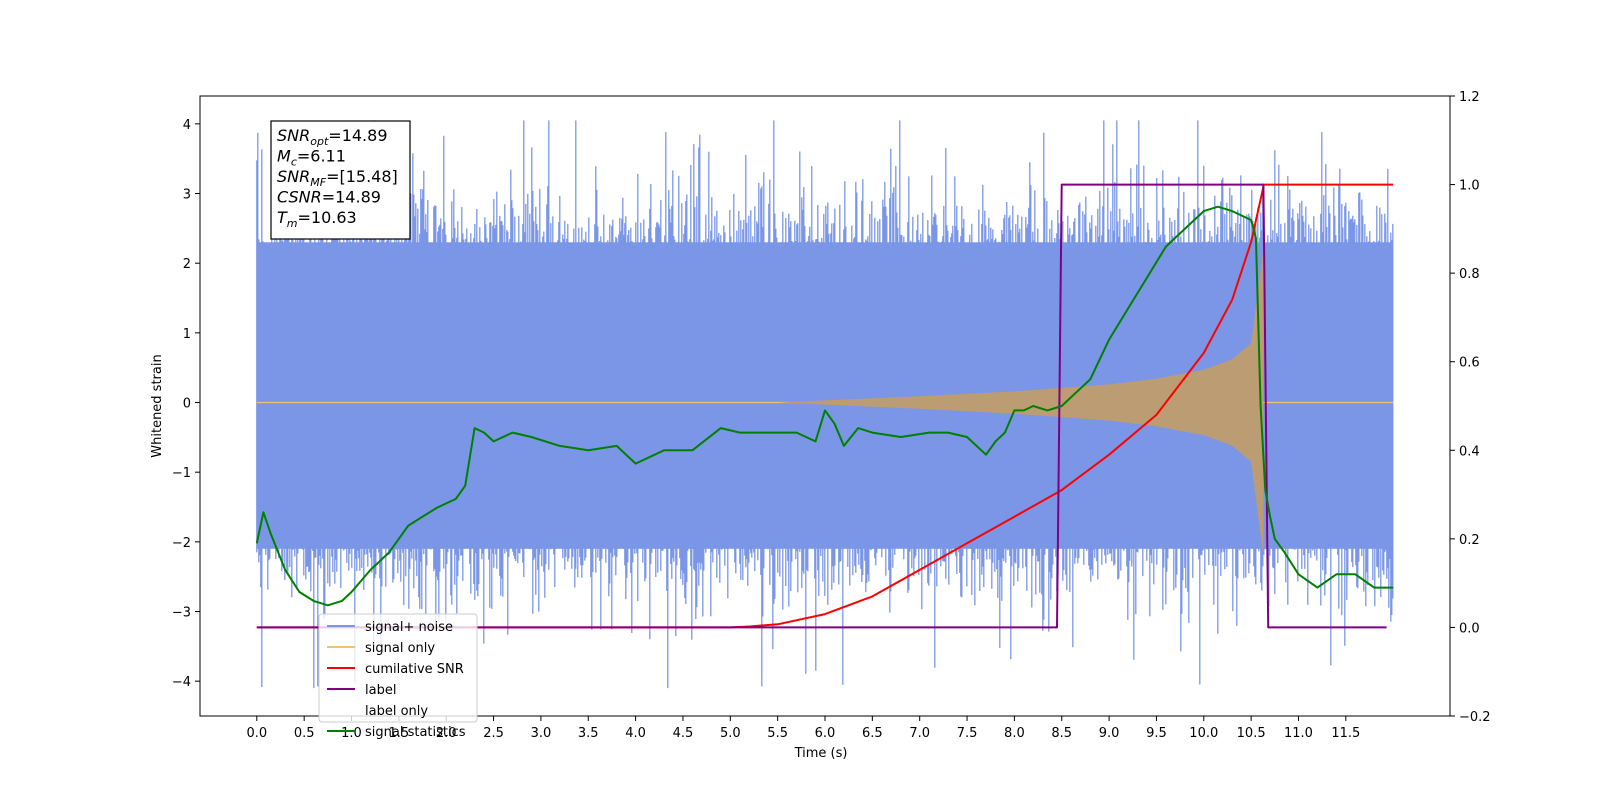  Describe the element at coordinates (1469, 274) in the screenshot. I see `y-right-tick-label: 0.8` at that location.